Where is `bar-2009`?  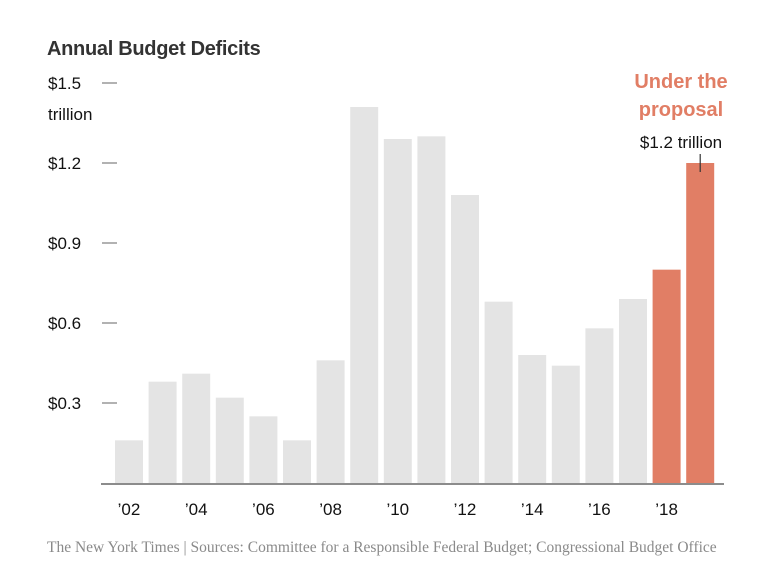 bar-2009 is located at coordinates (364, 295).